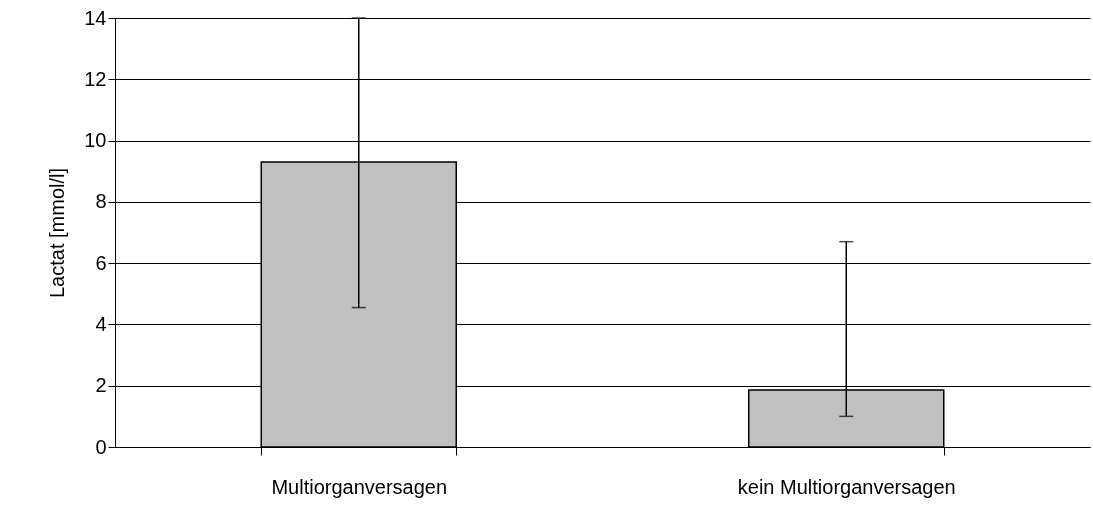  Describe the element at coordinates (95, 140) in the screenshot. I see `y-tick-label: 10` at that location.